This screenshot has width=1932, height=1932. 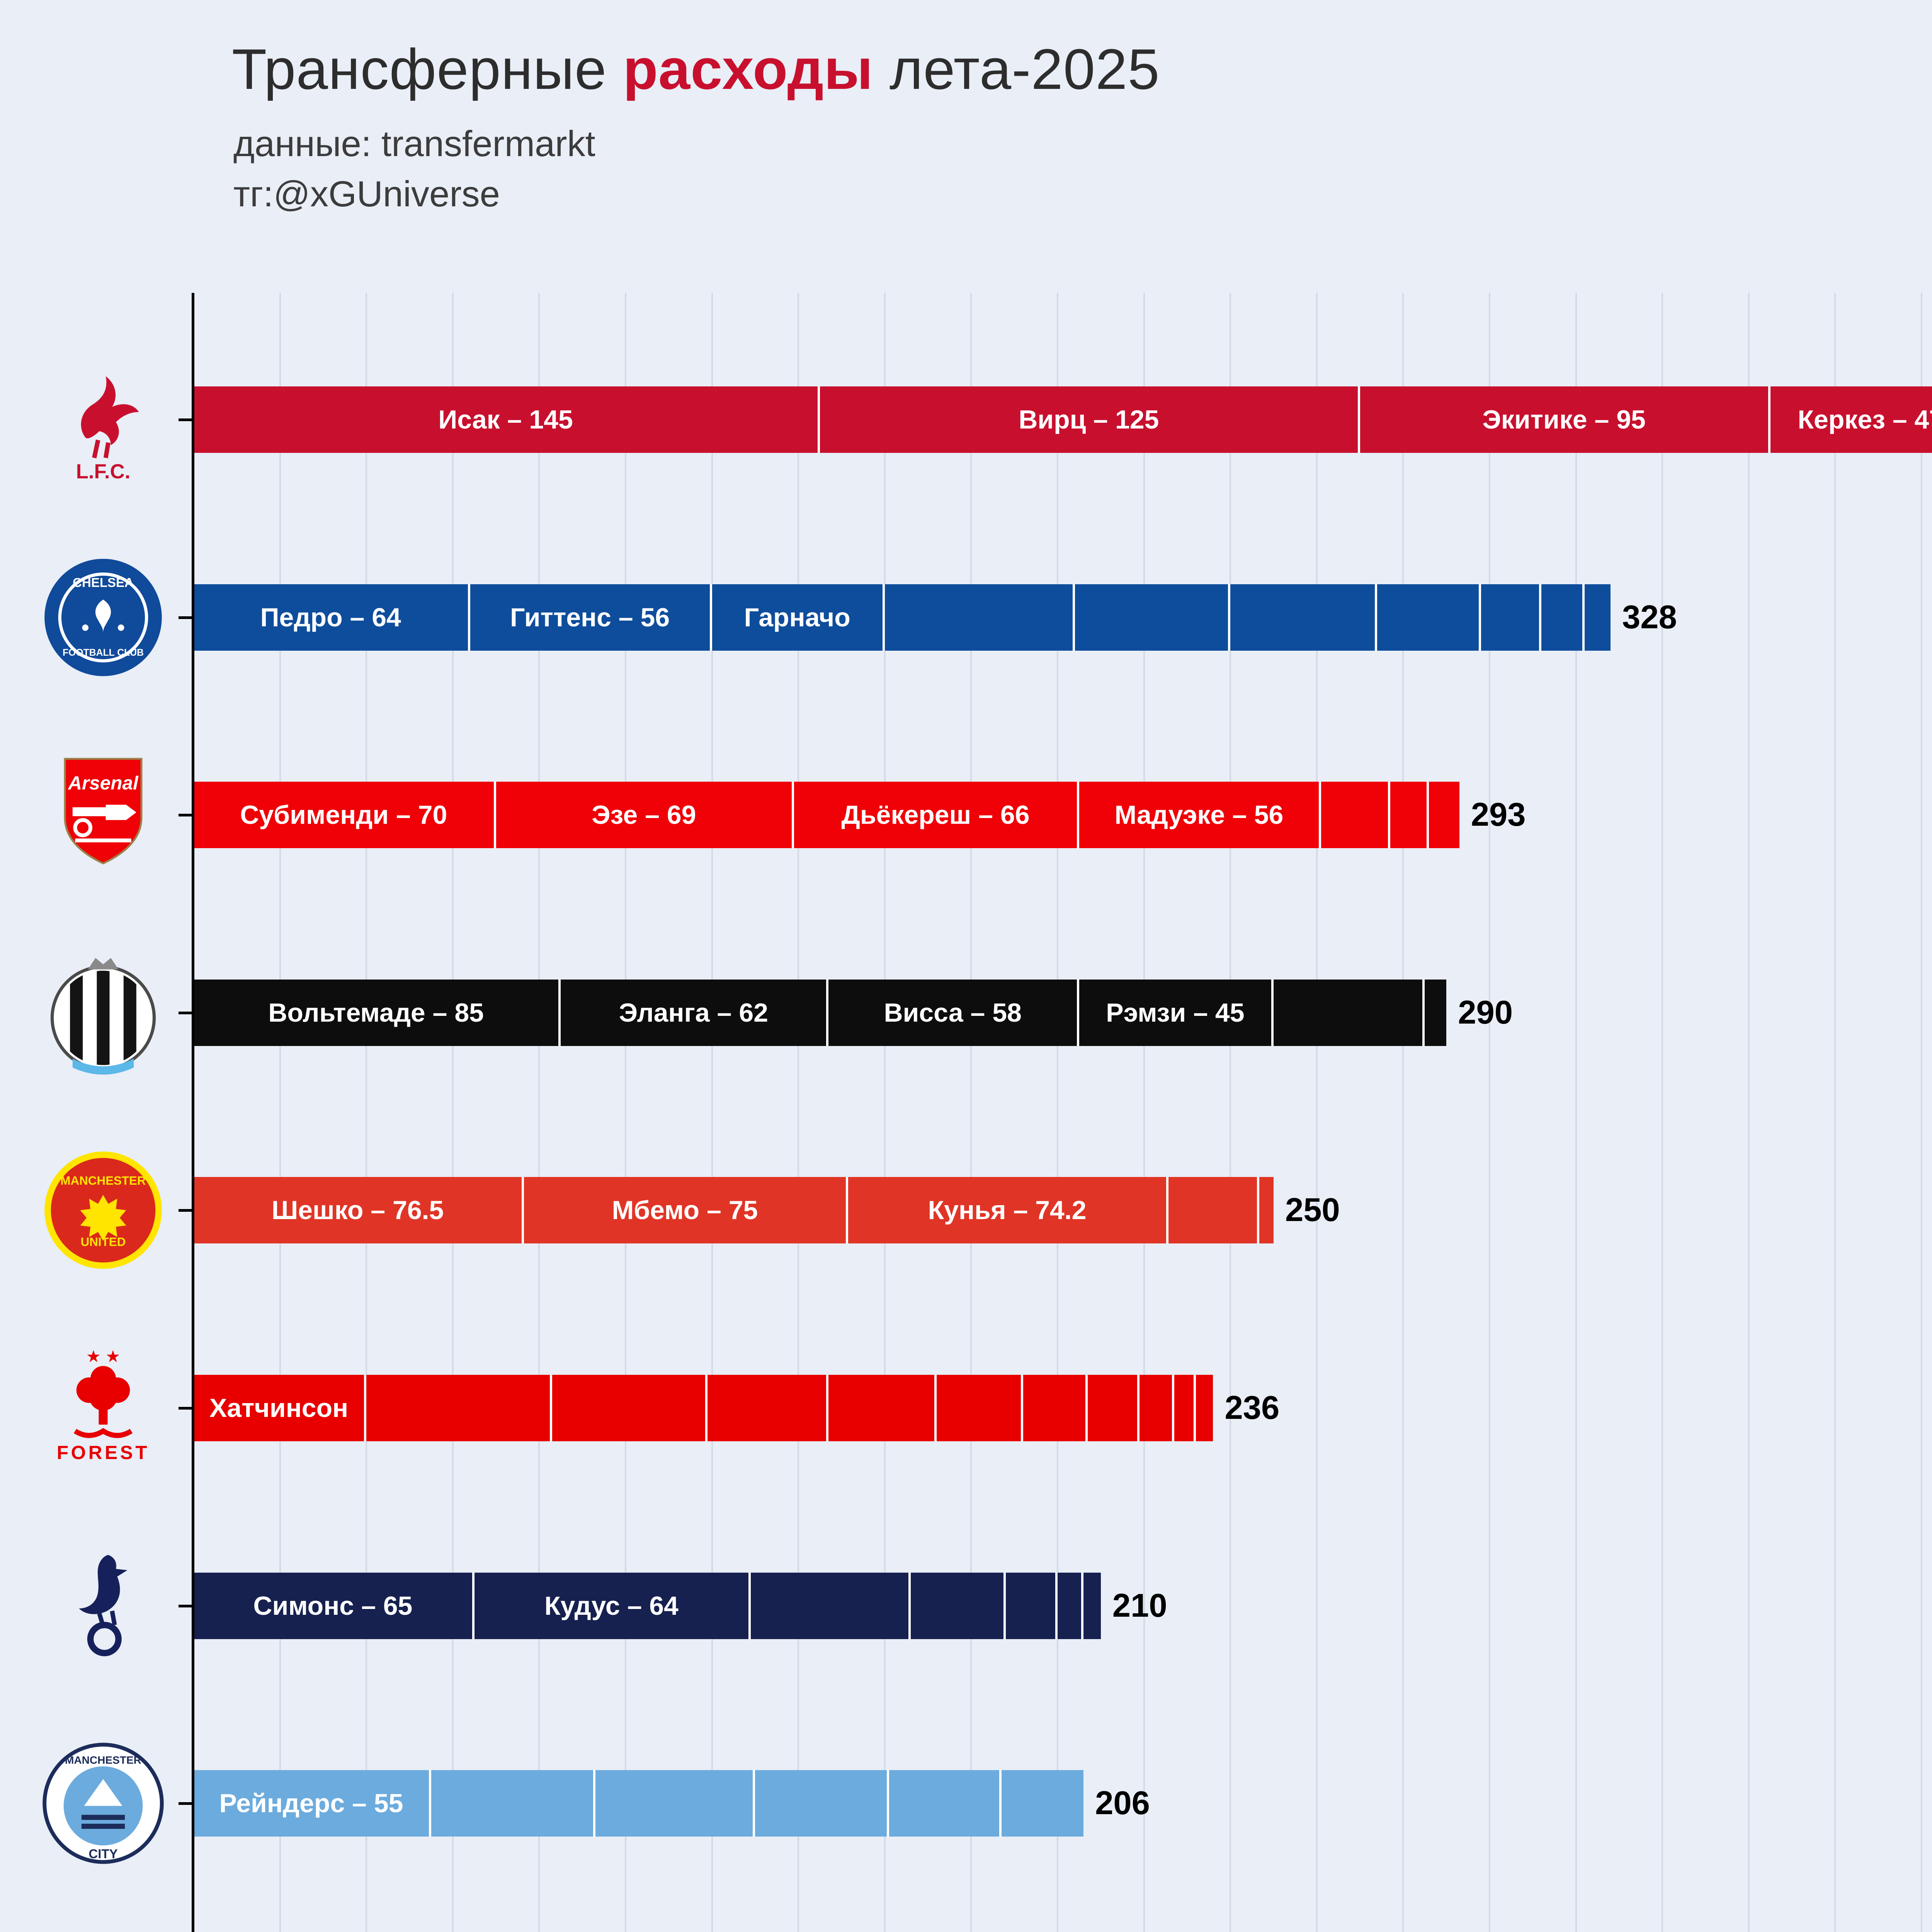 I want to click on bar-segment: Гарначо, so click(x=799, y=617).